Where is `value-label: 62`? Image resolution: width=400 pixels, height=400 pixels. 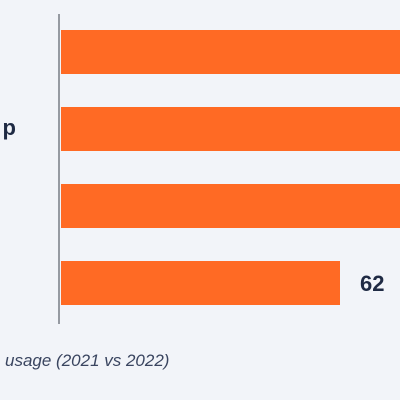
value-label: 62 is located at coordinates (372, 283).